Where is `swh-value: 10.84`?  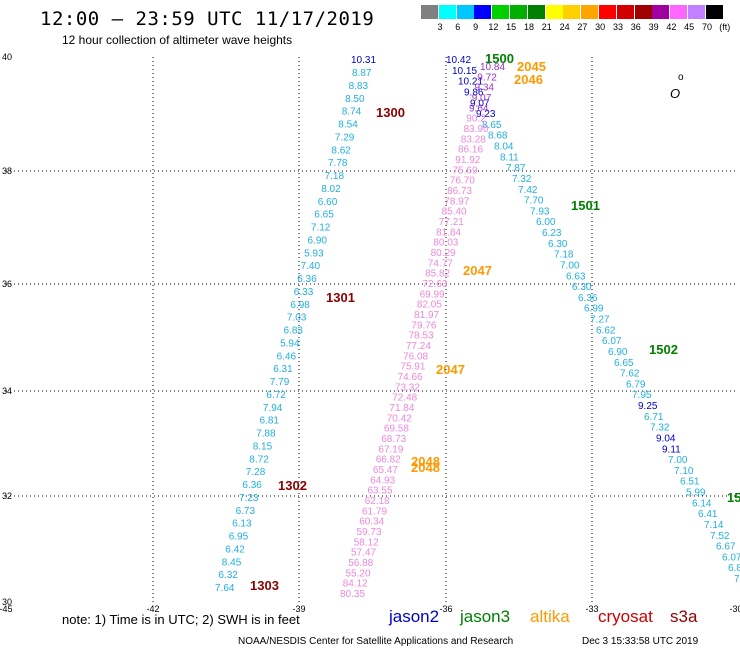 swh-value: 10.84 is located at coordinates (492, 67).